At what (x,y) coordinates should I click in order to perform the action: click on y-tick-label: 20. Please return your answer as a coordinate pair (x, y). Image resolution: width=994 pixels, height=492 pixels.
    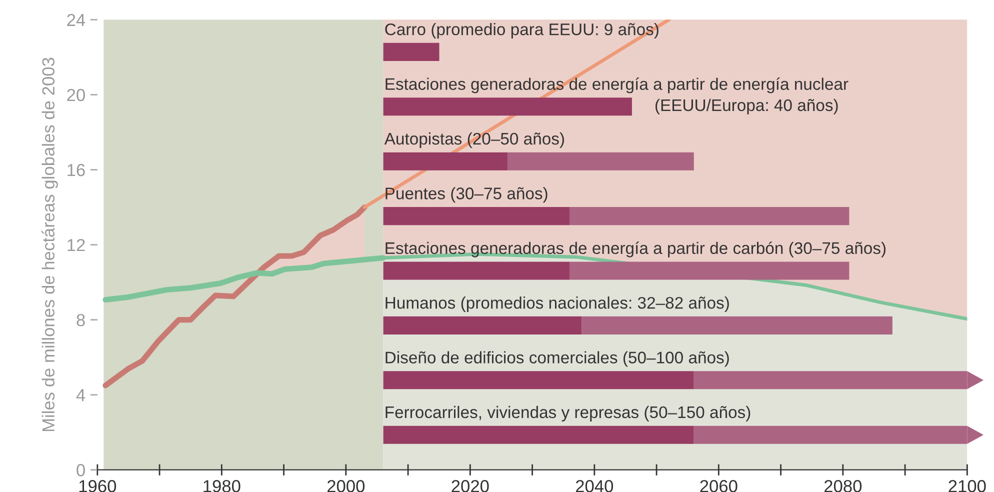
    Looking at the image, I should click on (76, 95).